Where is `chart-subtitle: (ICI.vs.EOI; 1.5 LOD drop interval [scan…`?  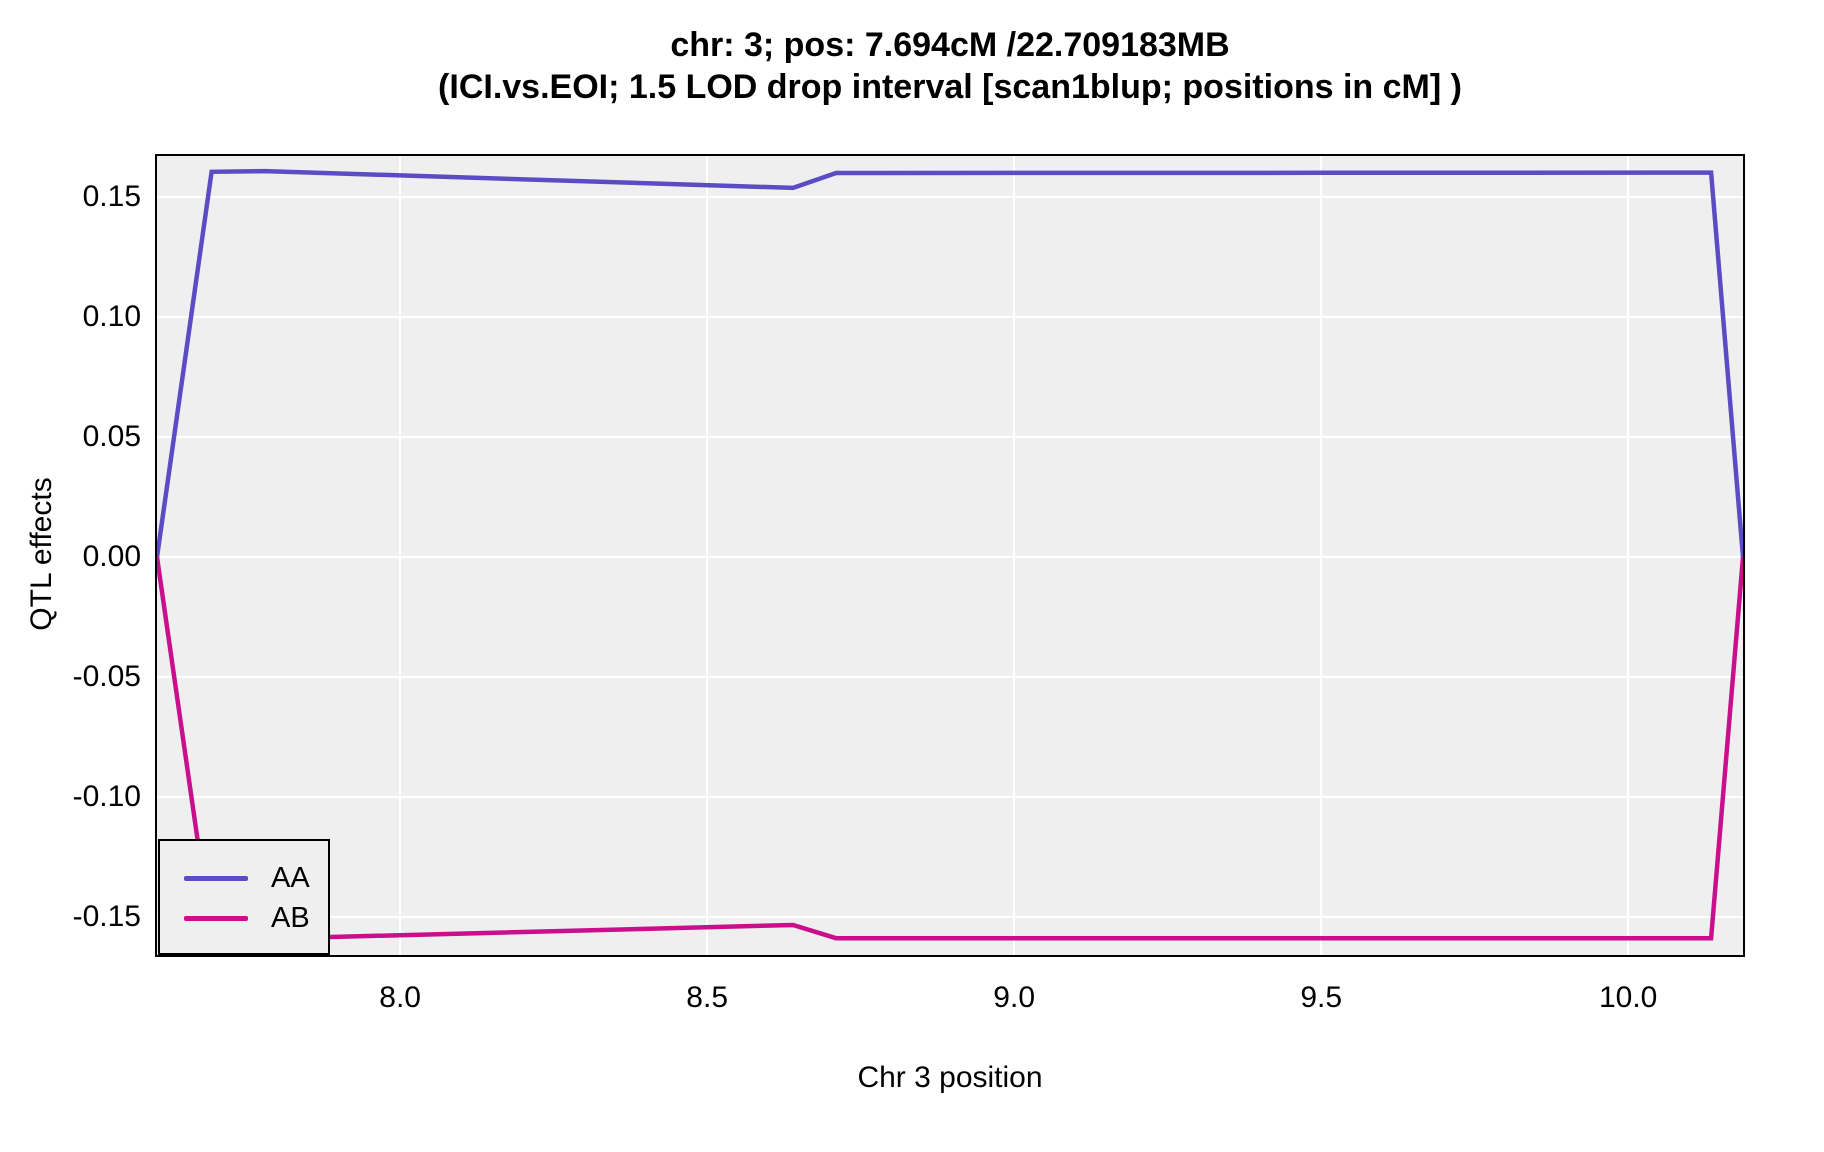 chart-subtitle: (ICI.vs.EOI; 1.5 LOD drop interval [scan… is located at coordinates (950, 87).